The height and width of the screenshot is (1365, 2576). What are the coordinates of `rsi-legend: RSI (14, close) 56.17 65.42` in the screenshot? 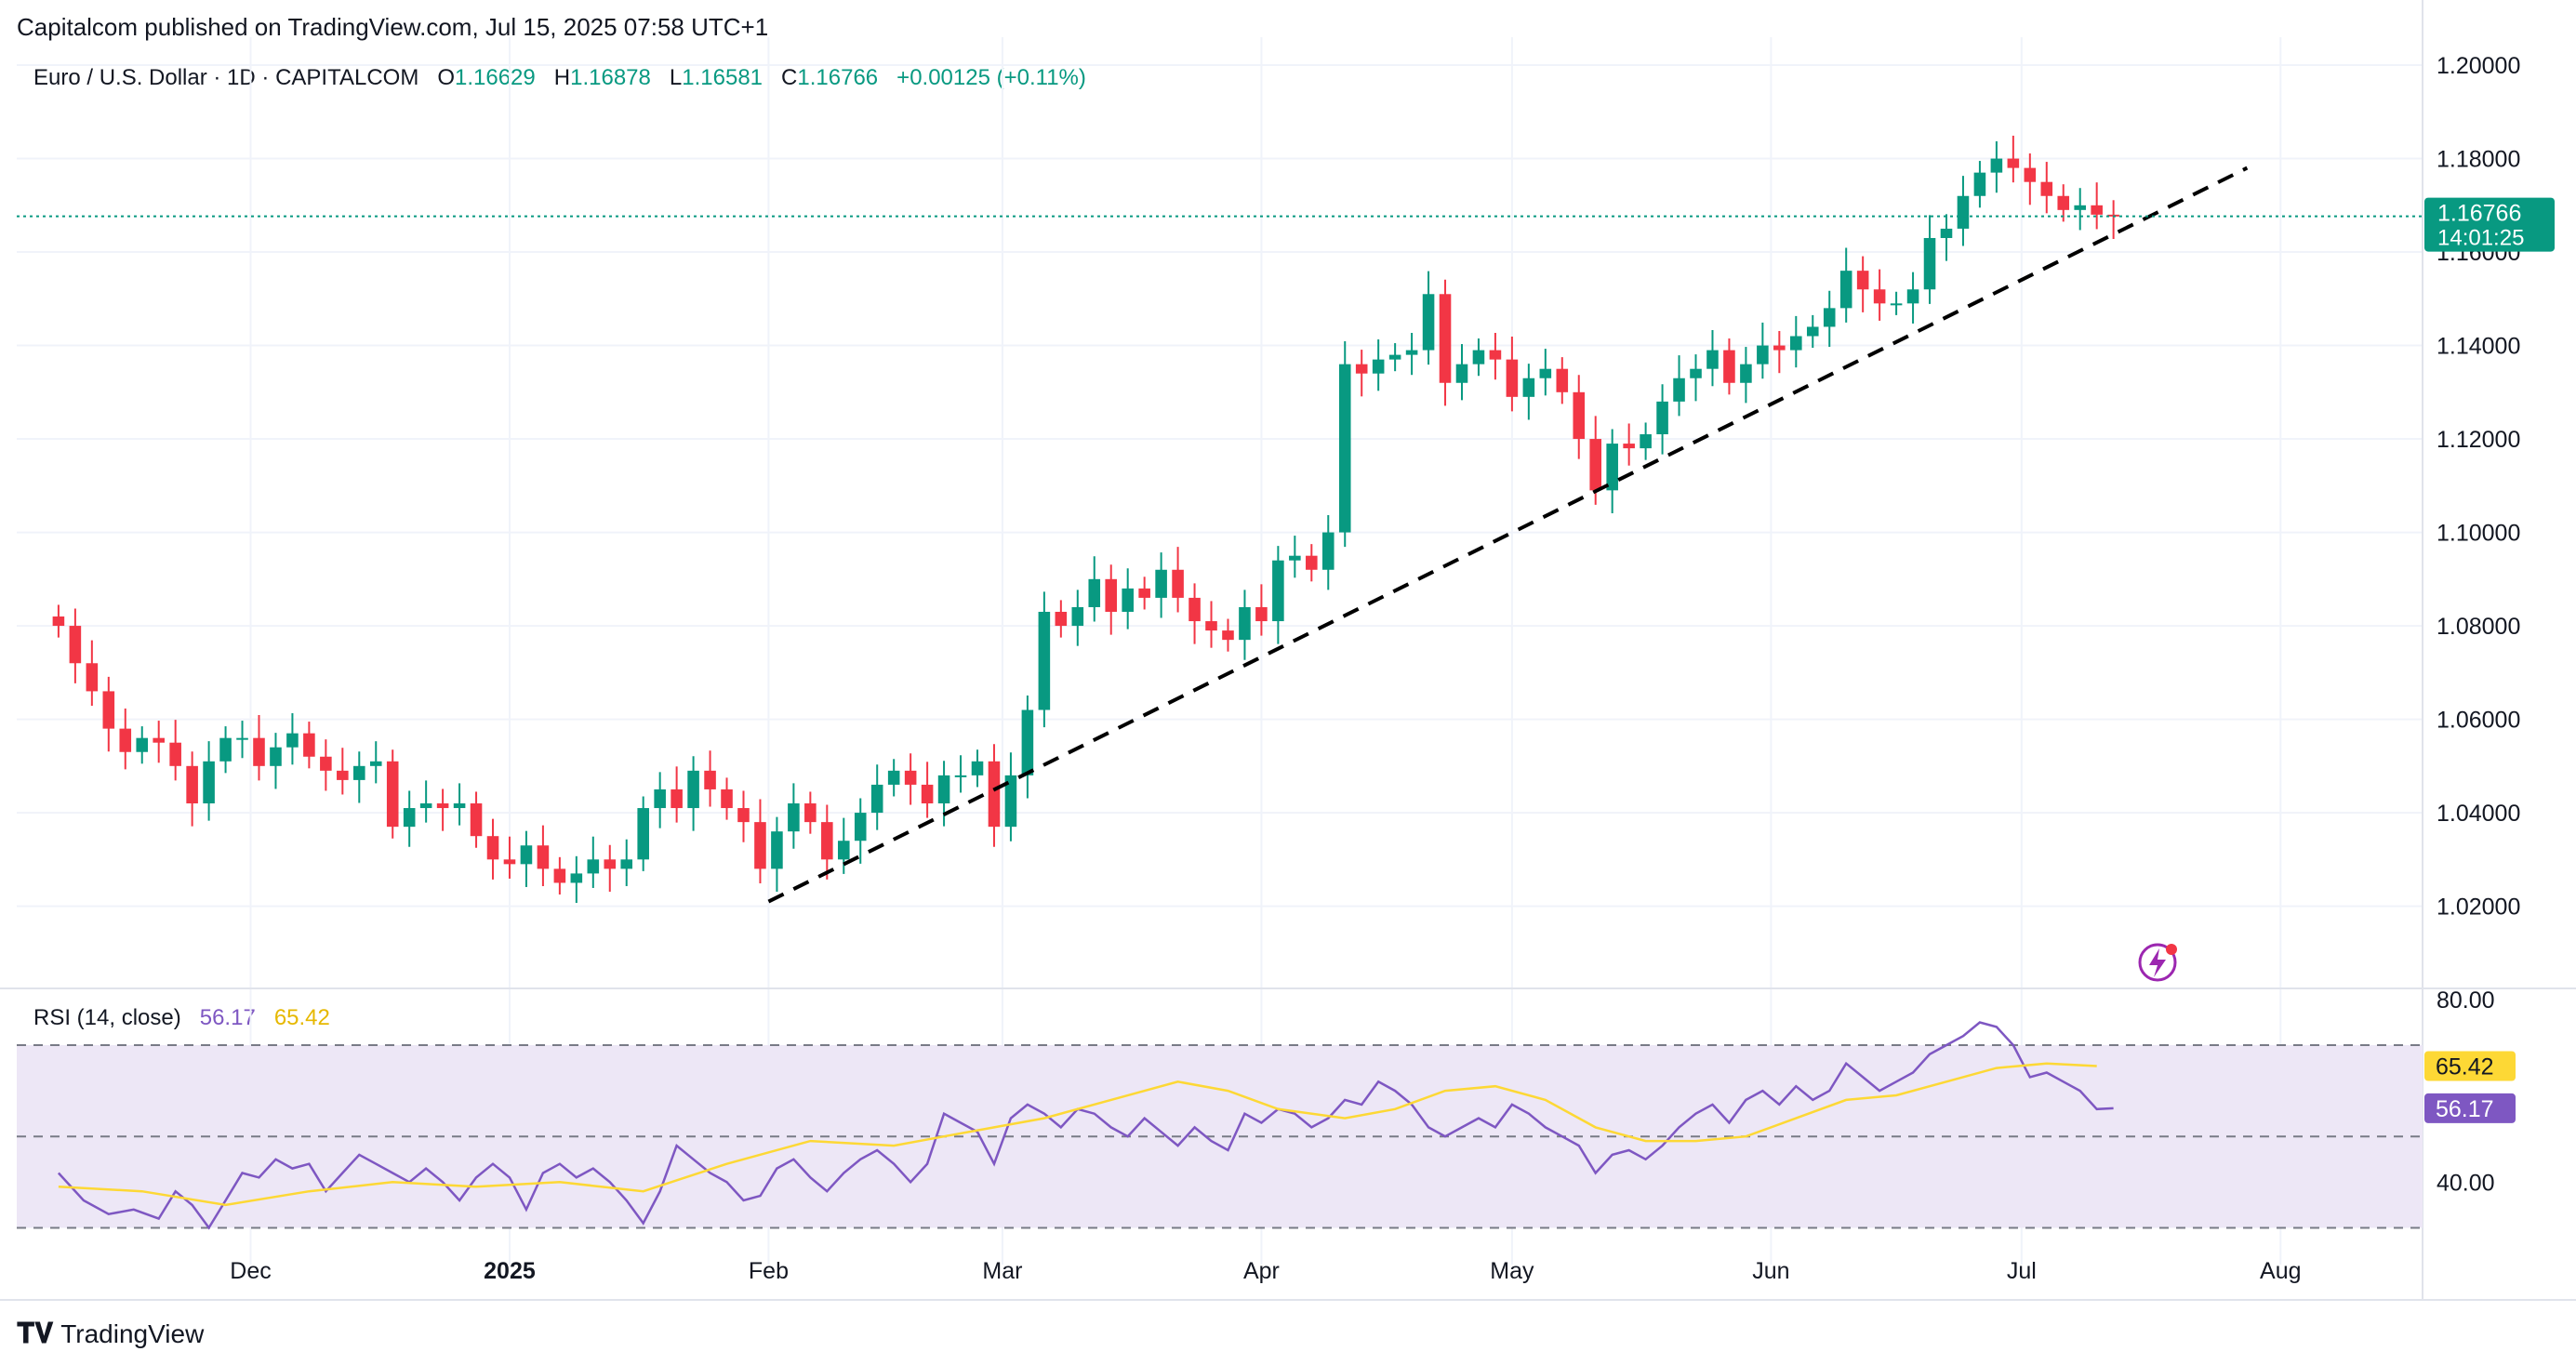 It's located at (181, 1018).